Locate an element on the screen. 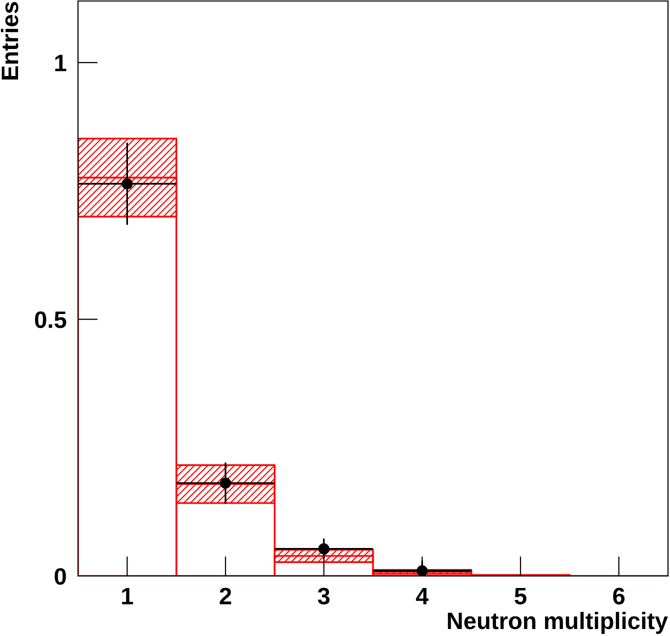 This screenshot has width=670, height=636. y-tick-label: 0.5 is located at coordinates (50, 319).